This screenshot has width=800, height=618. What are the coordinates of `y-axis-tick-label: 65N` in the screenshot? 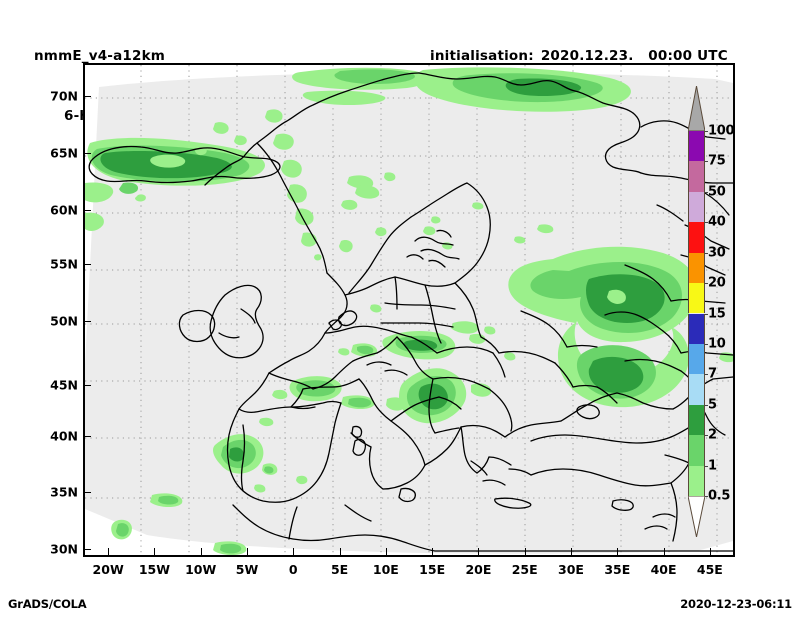 It's located at (64, 153).